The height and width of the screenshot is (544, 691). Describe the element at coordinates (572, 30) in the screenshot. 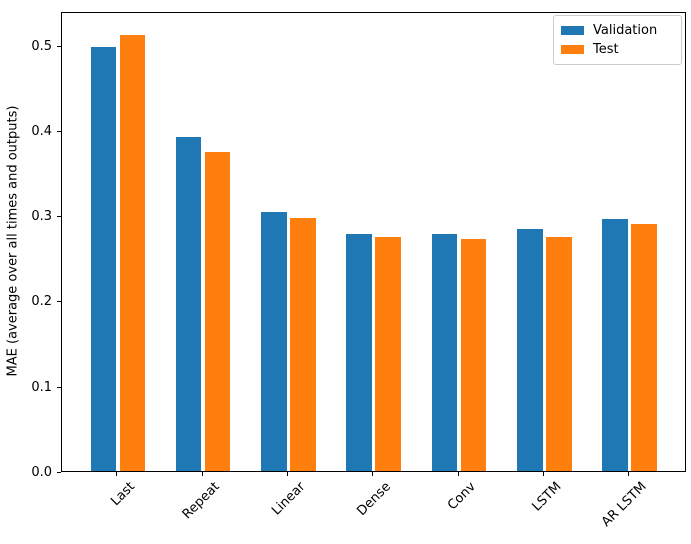

I see `legend-swatch-validation-icon` at that location.